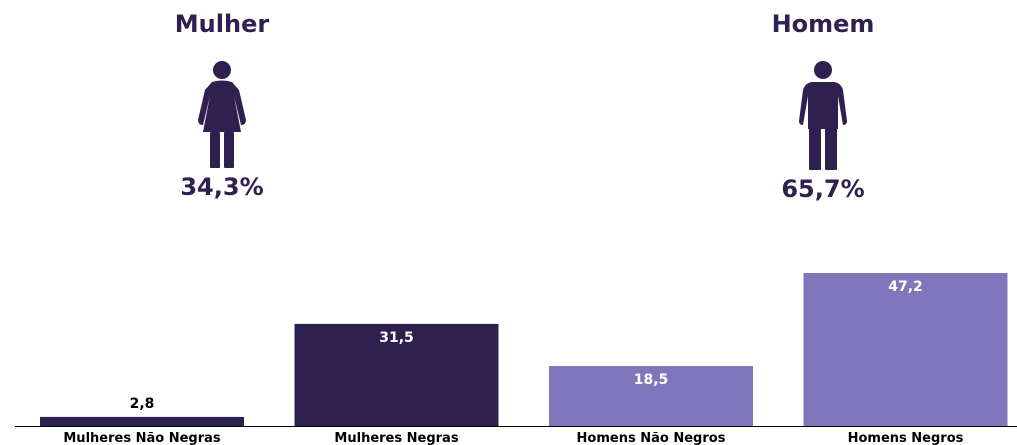  What do you see at coordinates (222, 187) in the screenshot?
I see `summary-woman-percent: 34,3%` at bounding box center [222, 187].